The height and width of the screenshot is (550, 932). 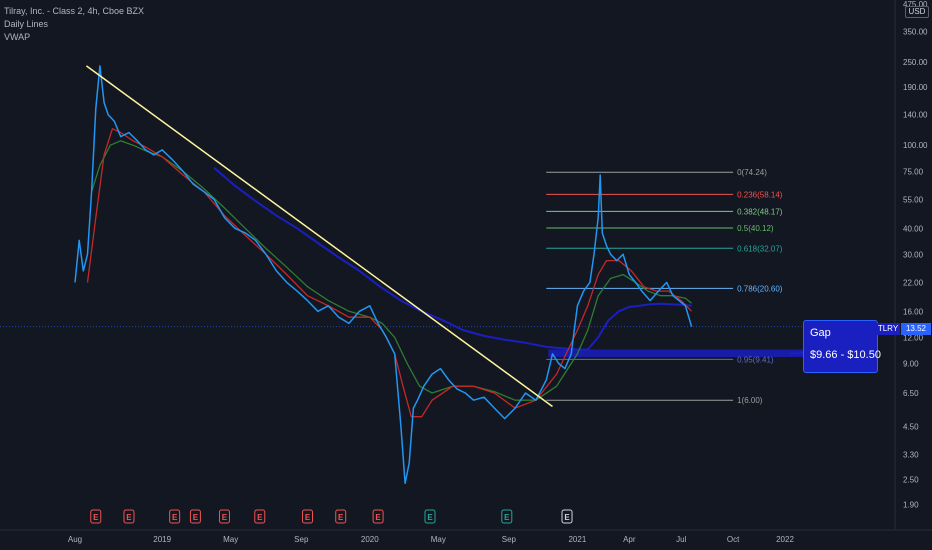 I want to click on y-tick-label: 22.00, so click(x=913, y=282).